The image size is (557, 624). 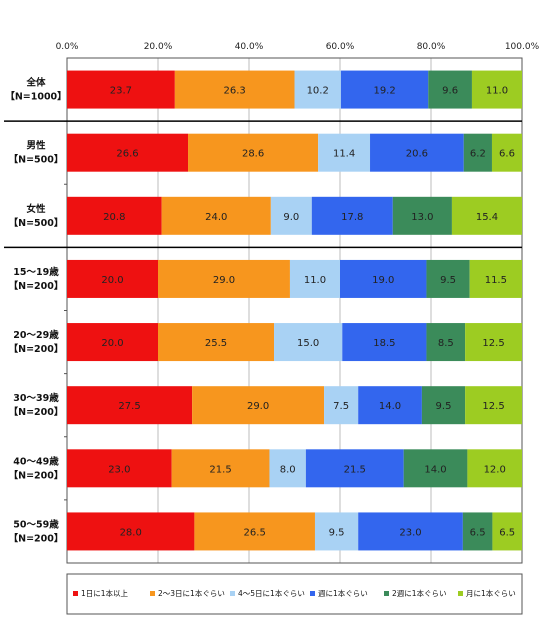 I want to click on x-tick-label: 80.0%, so click(x=431, y=47).